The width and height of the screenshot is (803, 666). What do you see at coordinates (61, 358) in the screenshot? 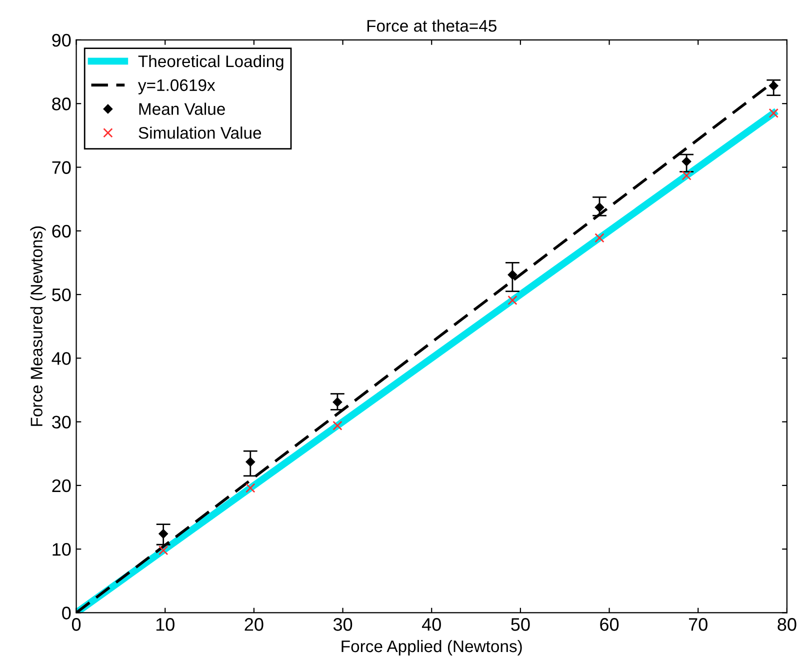
I see `y-tick-label: 40` at bounding box center [61, 358].